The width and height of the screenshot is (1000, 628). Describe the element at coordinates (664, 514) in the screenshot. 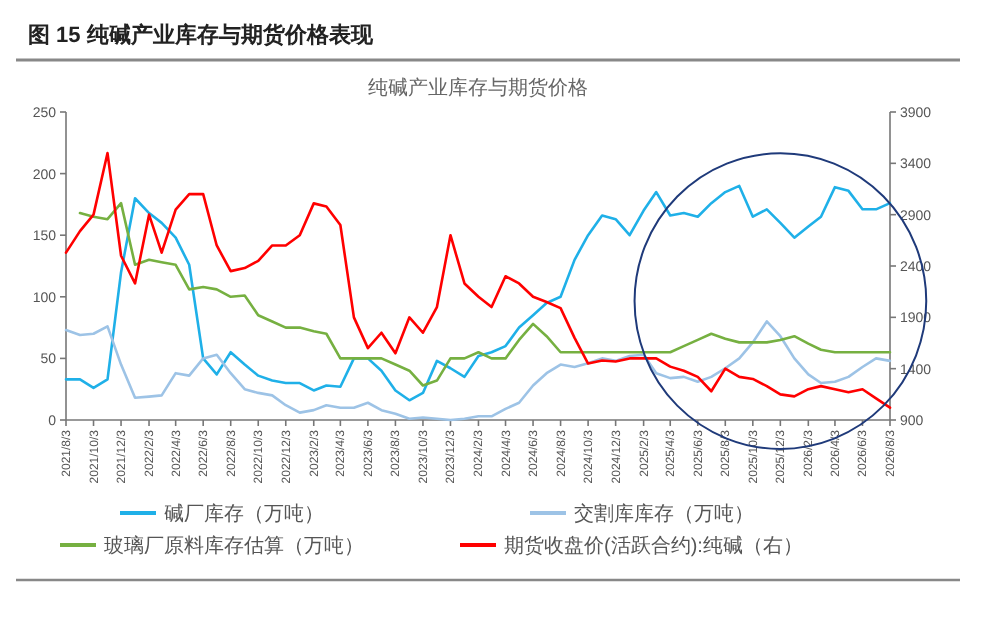

I see `legend-label: 交割库库存（万吨）` at that location.